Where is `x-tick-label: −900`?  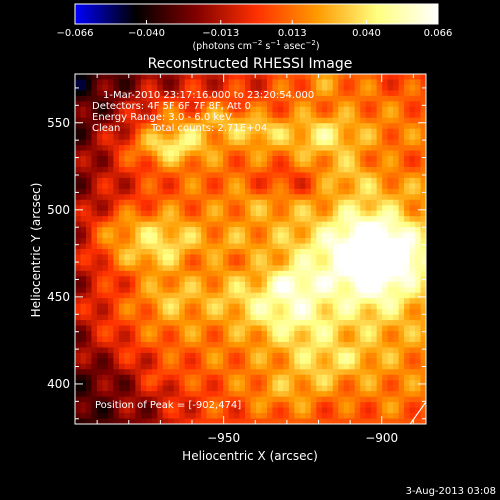
x-tick-label: −900 is located at coordinates (381, 438).